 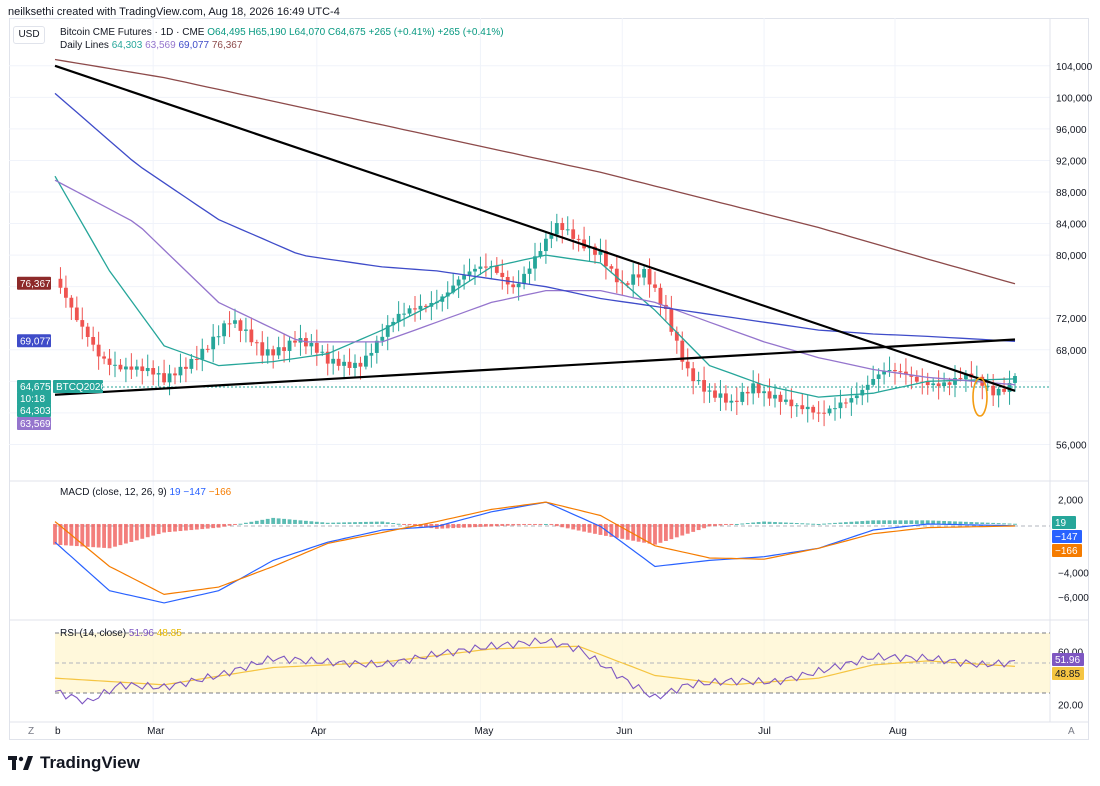 I want to click on symbol-tag-badge-bg, so click(x=78, y=386).